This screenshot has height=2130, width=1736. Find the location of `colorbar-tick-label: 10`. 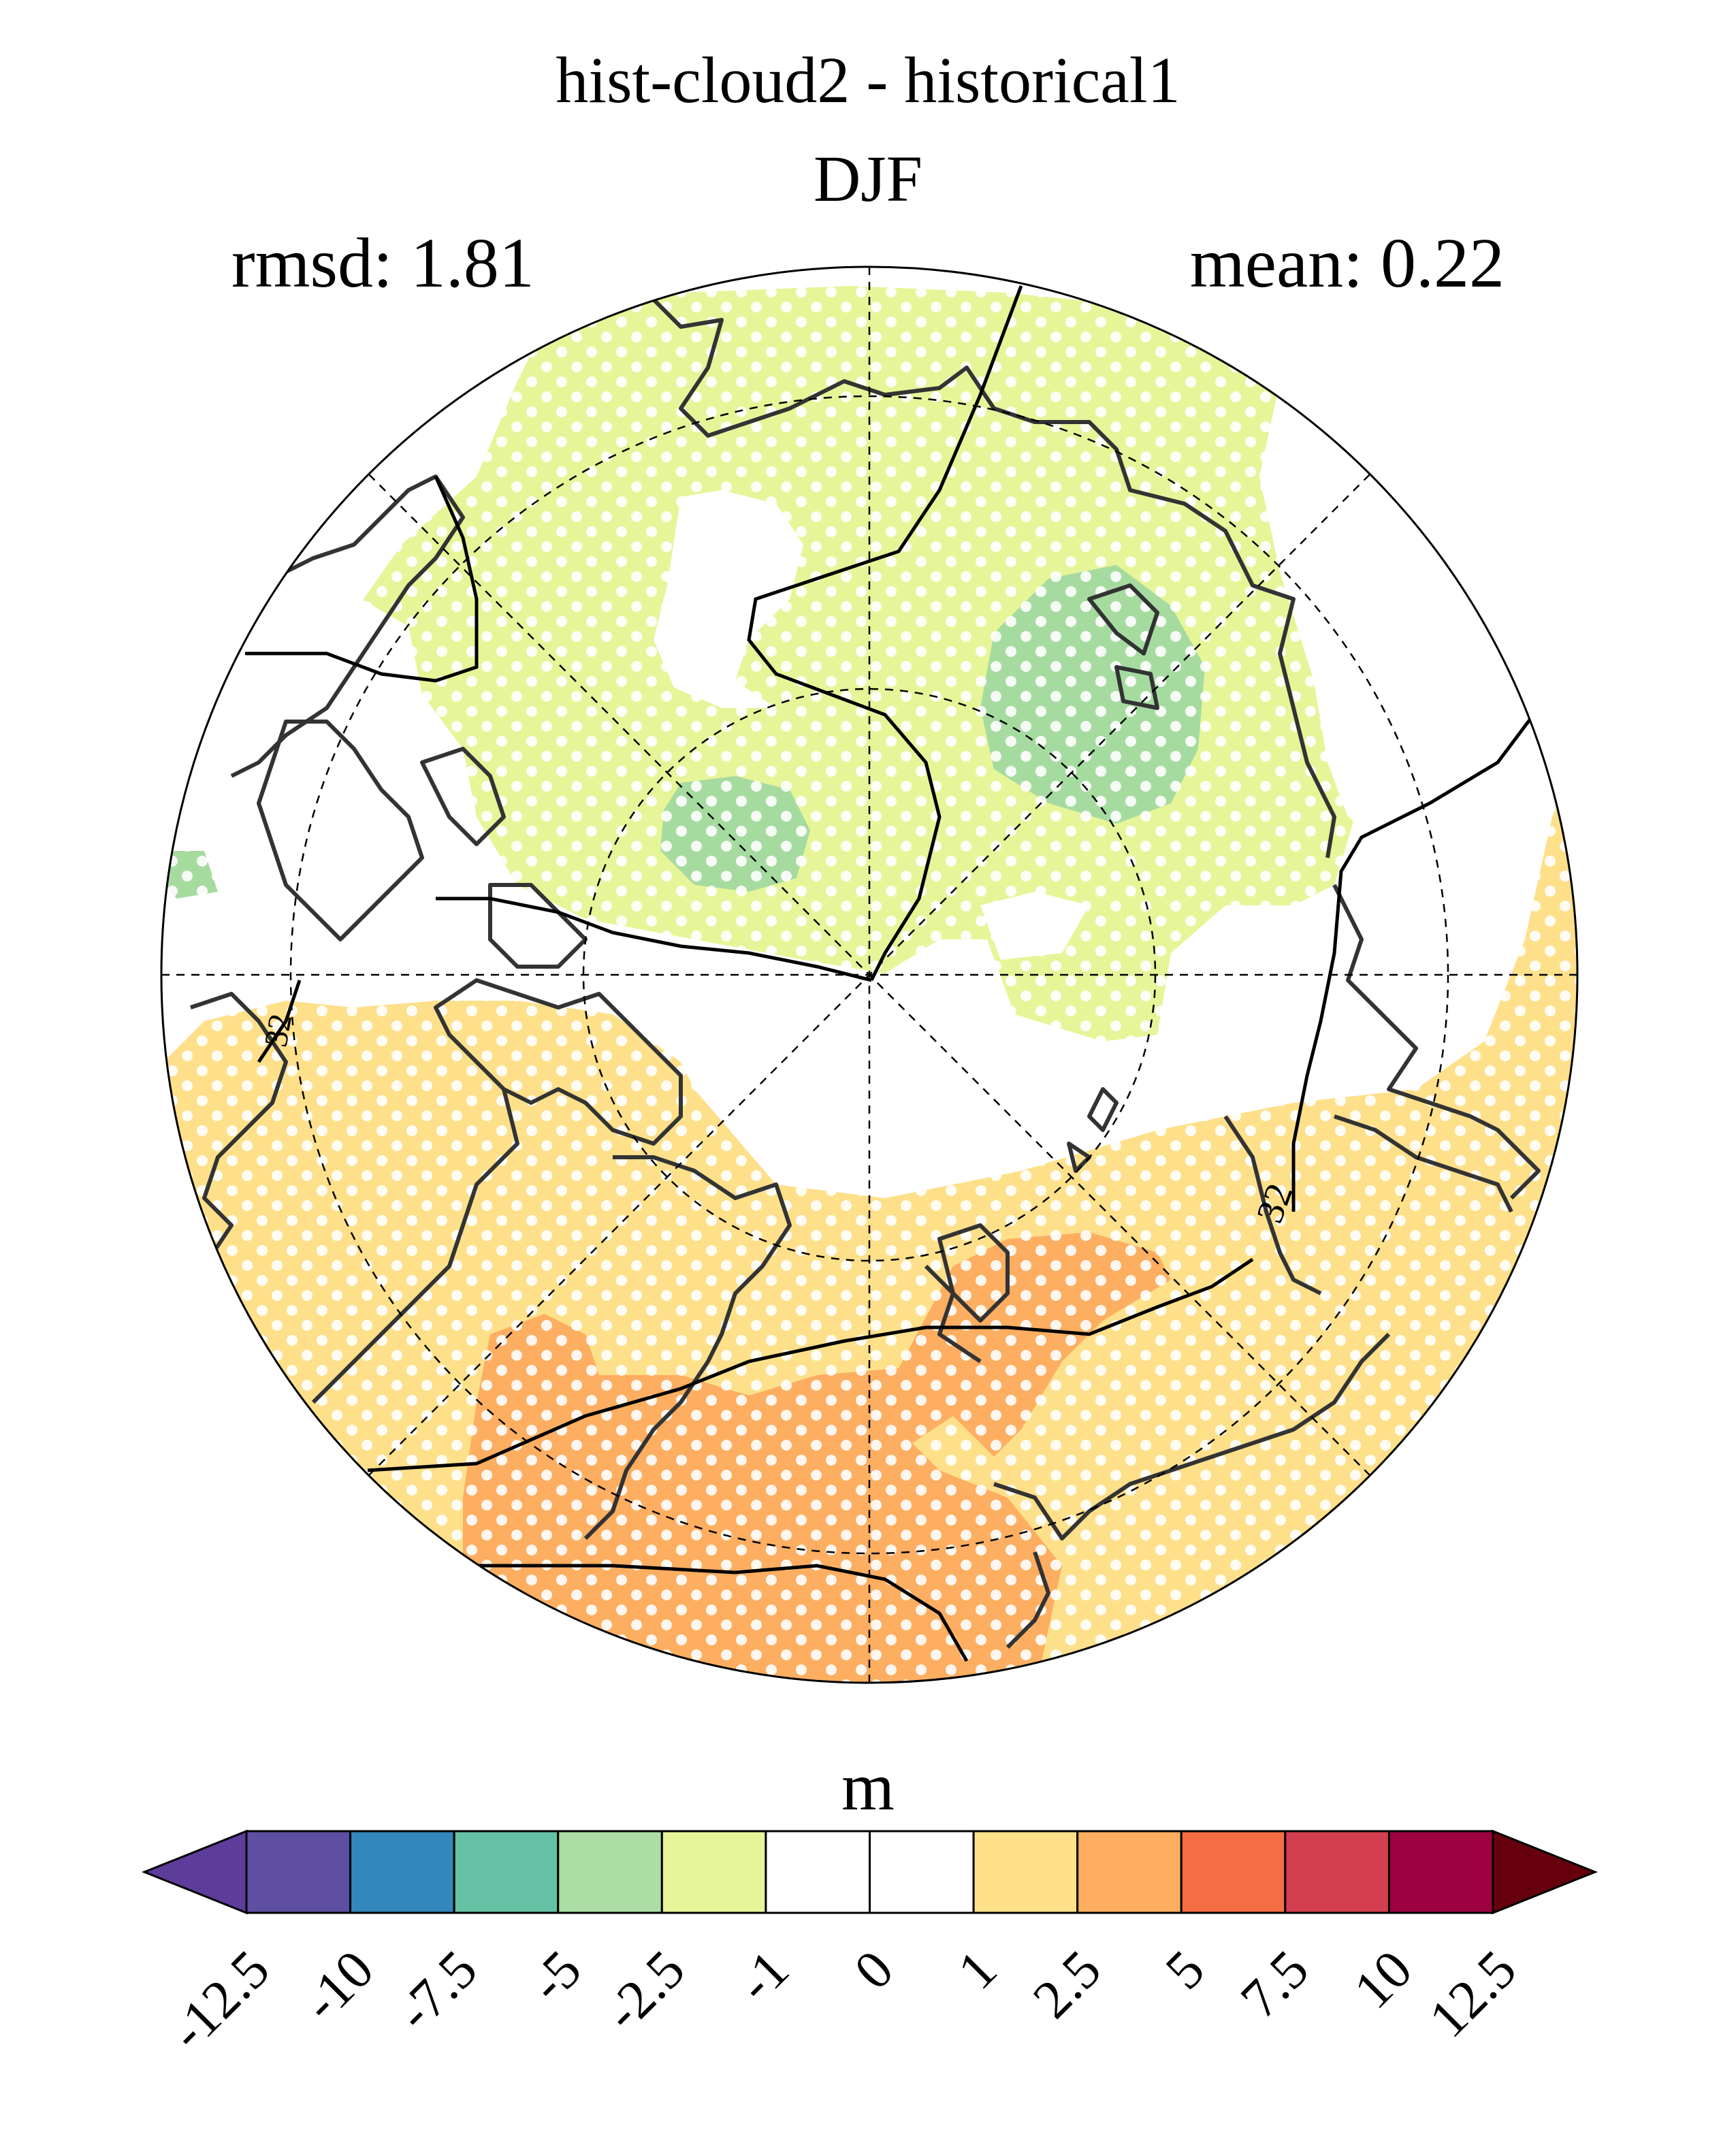

colorbar-tick-label: 10 is located at coordinates (1383, 1979).